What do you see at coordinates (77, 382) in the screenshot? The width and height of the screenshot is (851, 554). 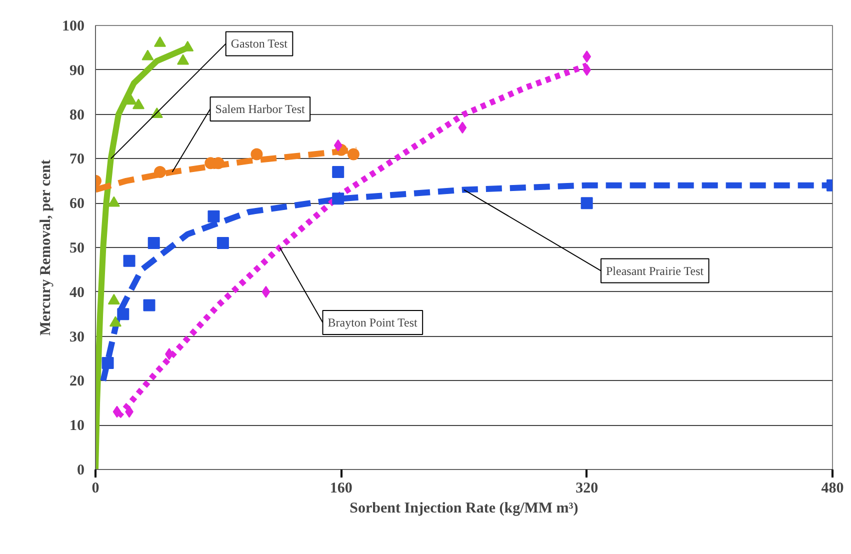 I see `y-tick-label: 20` at bounding box center [77, 382].